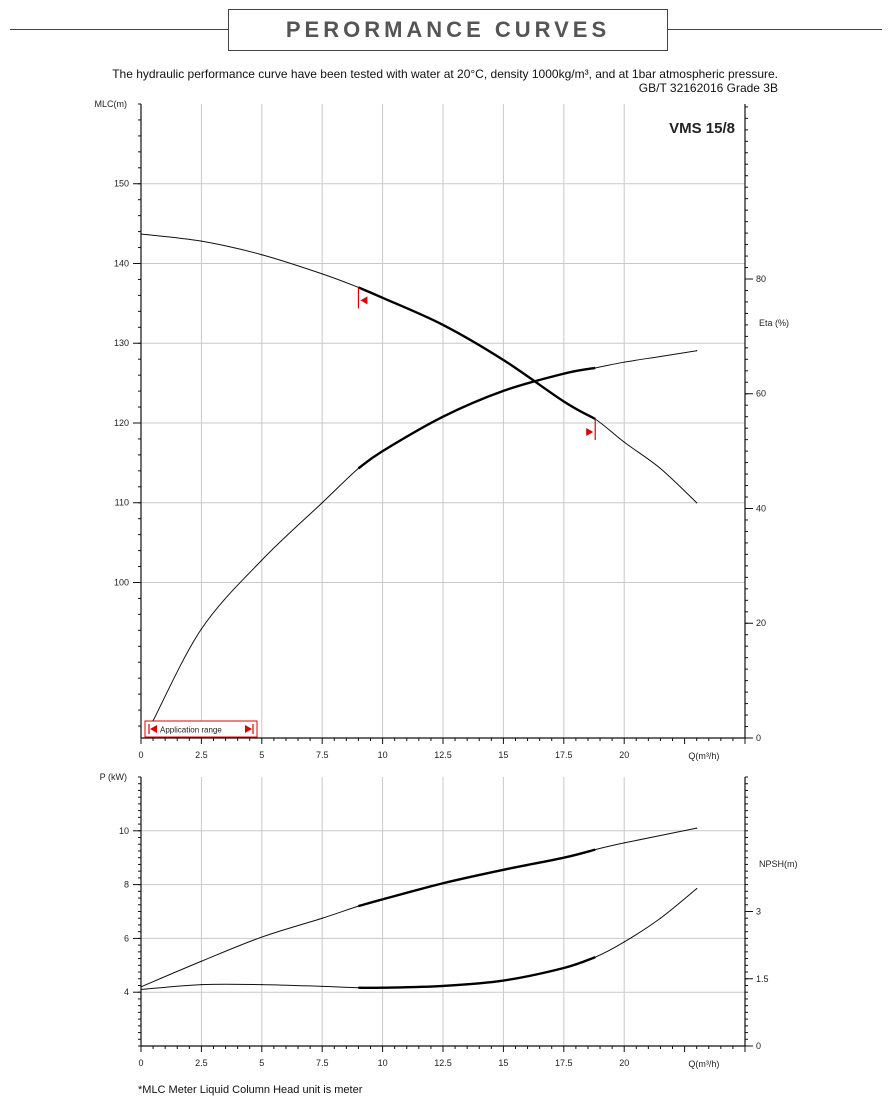  What do you see at coordinates (624, 1063) in the screenshot?
I see `bottom-x-tick-label: 20` at bounding box center [624, 1063].